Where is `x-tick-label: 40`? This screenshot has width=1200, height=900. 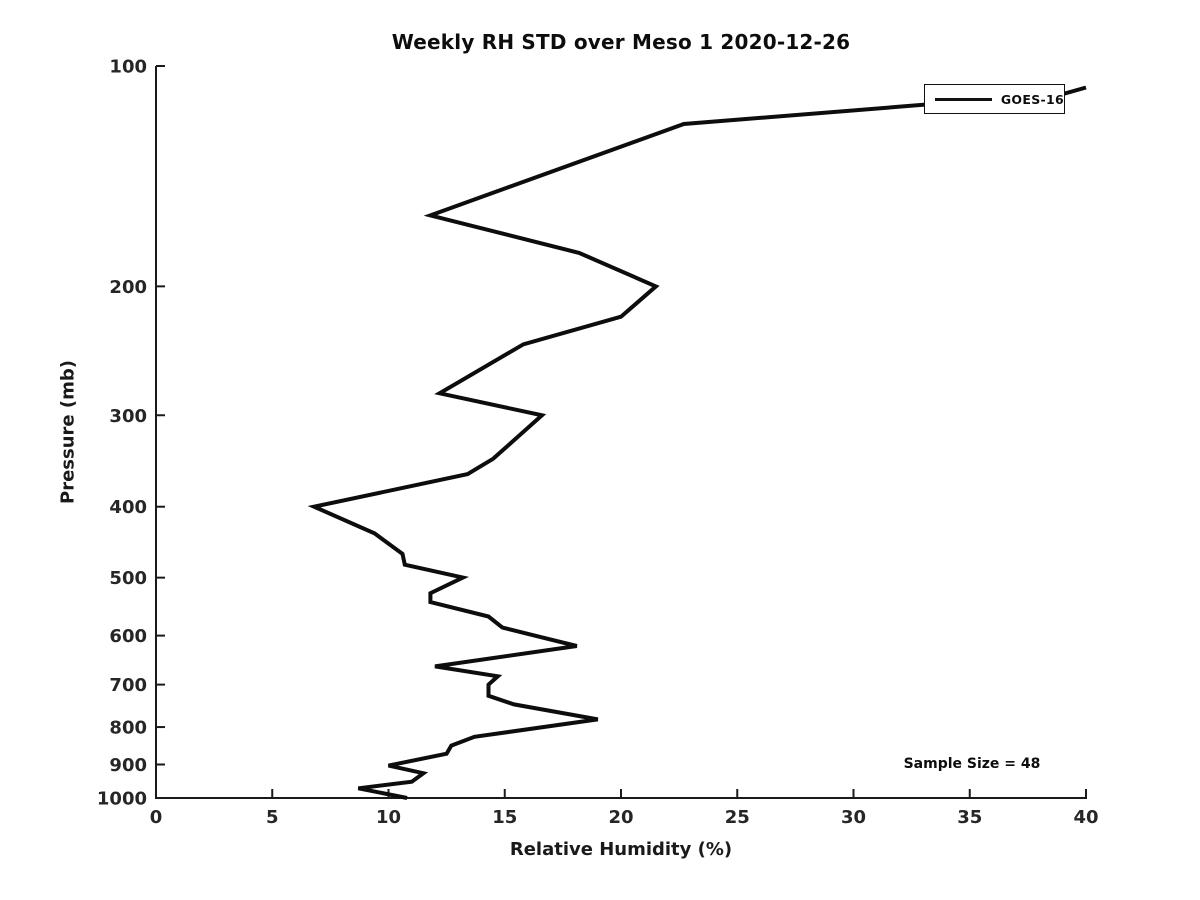 x-tick-label: 40 is located at coordinates (1085, 817).